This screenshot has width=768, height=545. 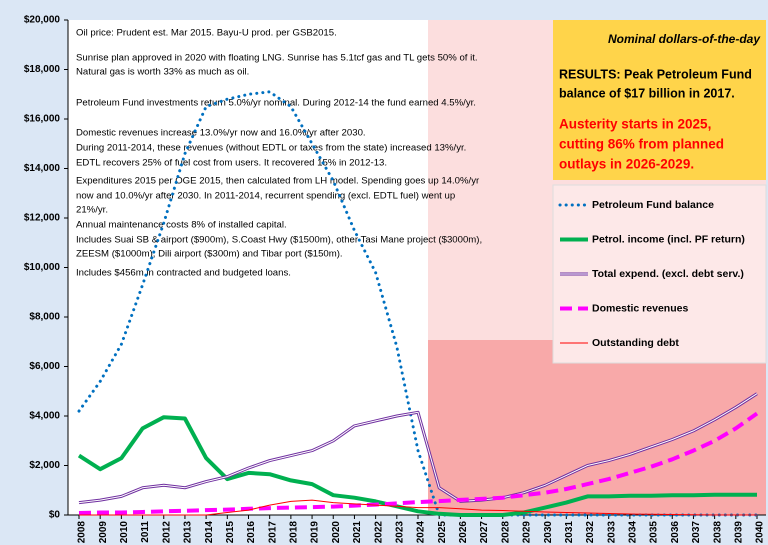 What do you see at coordinates (647, 93) in the screenshot?
I see `results-text: balance of $17 billion in 2017.` at bounding box center [647, 93].